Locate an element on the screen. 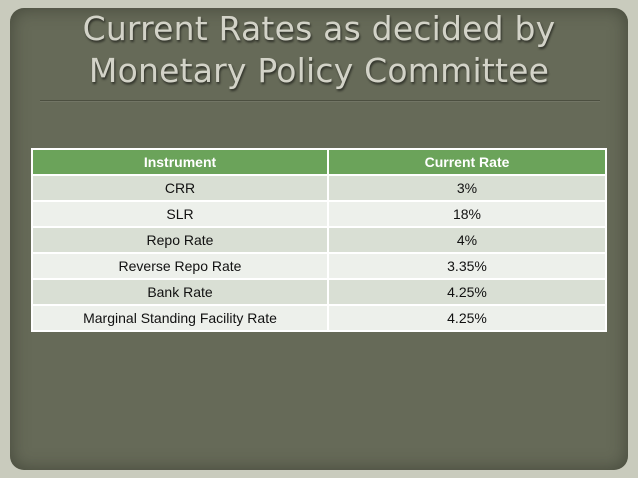  cell-rate: 4% is located at coordinates (467, 240).